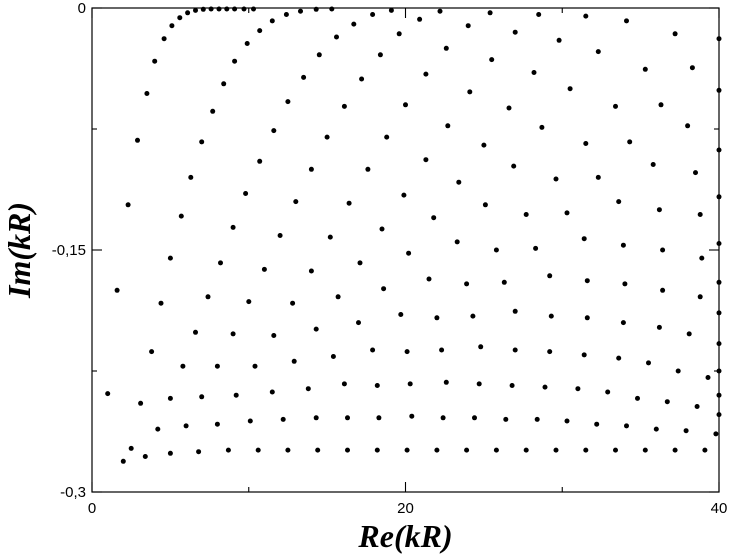  What do you see at coordinates (19, 250) in the screenshot?
I see `y-axis-title: Im(kR)` at bounding box center [19, 250].